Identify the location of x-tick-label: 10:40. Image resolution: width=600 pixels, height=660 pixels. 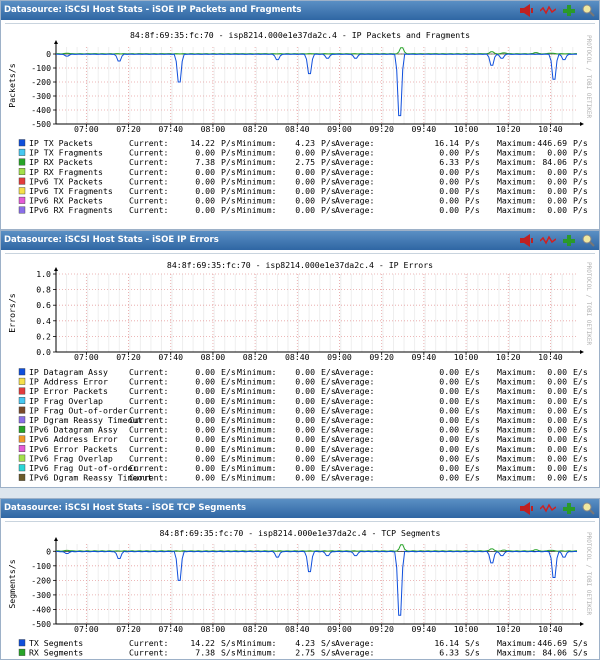
(550, 129).